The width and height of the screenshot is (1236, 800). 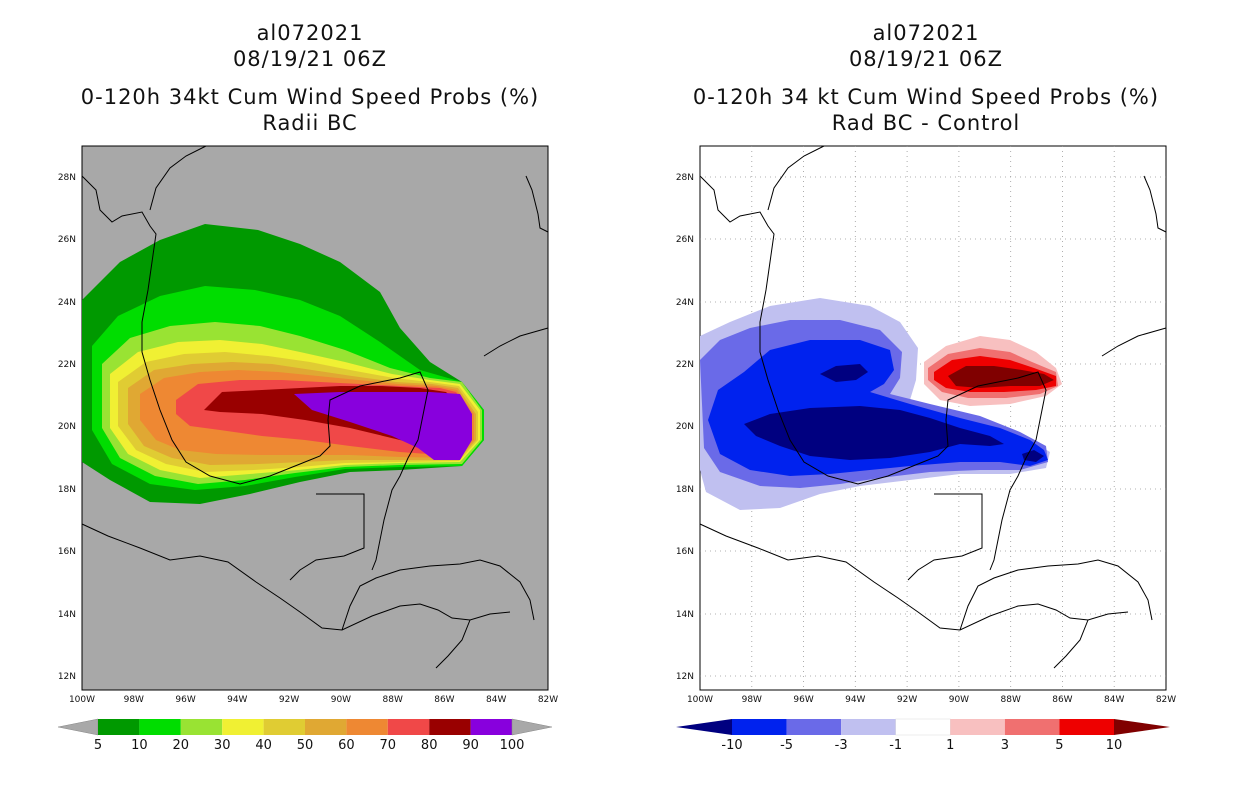 I want to click on left-colorbar-swatches, so click(x=305, y=727).